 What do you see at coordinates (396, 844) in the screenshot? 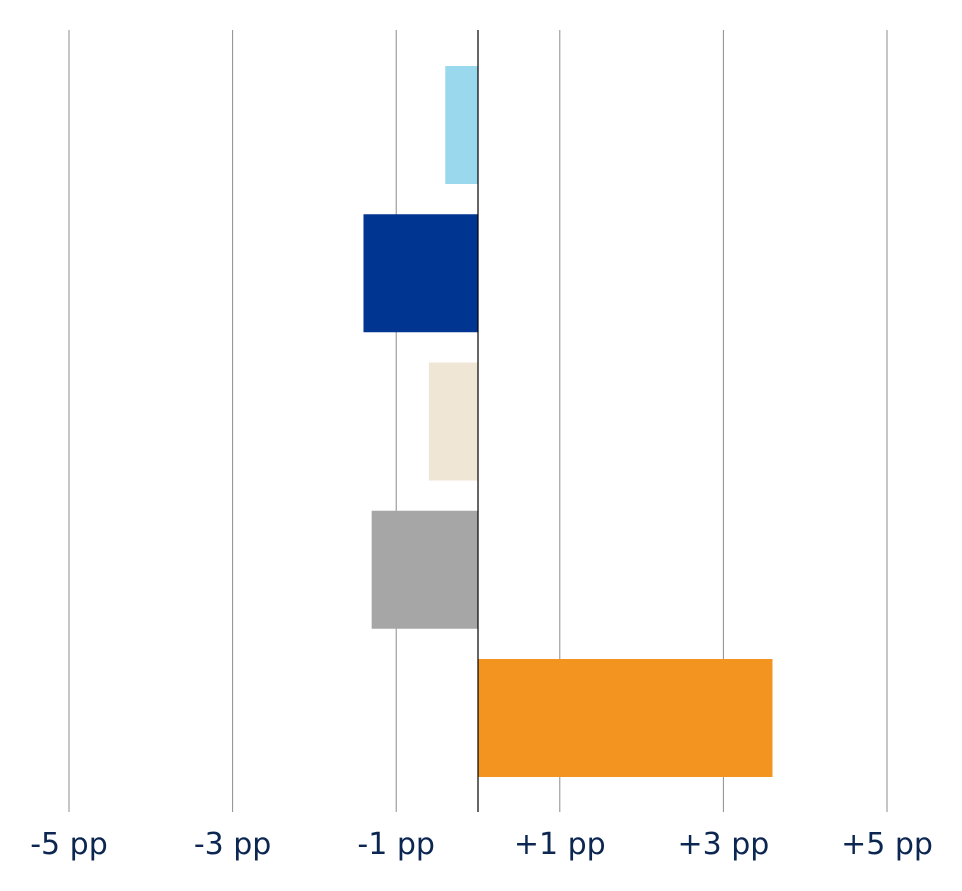
I see `x-tick-label: -1 pp` at bounding box center [396, 844].